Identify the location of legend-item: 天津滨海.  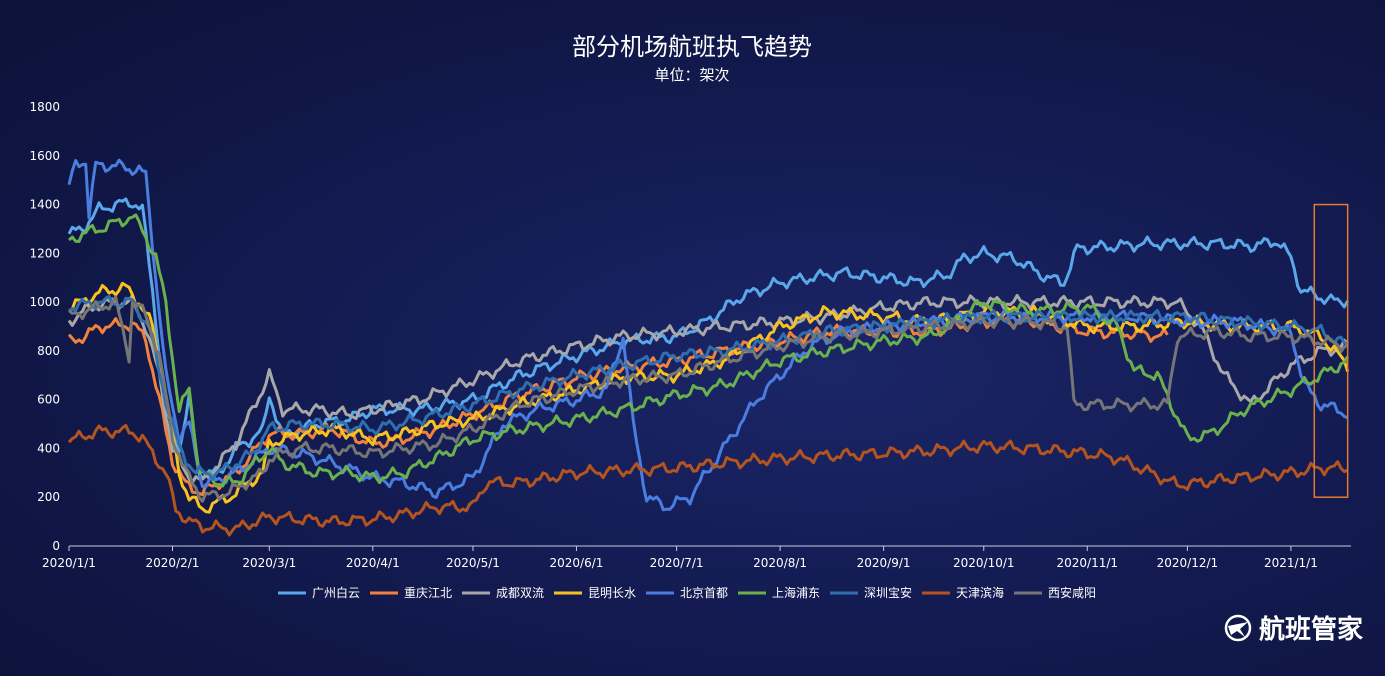
(963, 592).